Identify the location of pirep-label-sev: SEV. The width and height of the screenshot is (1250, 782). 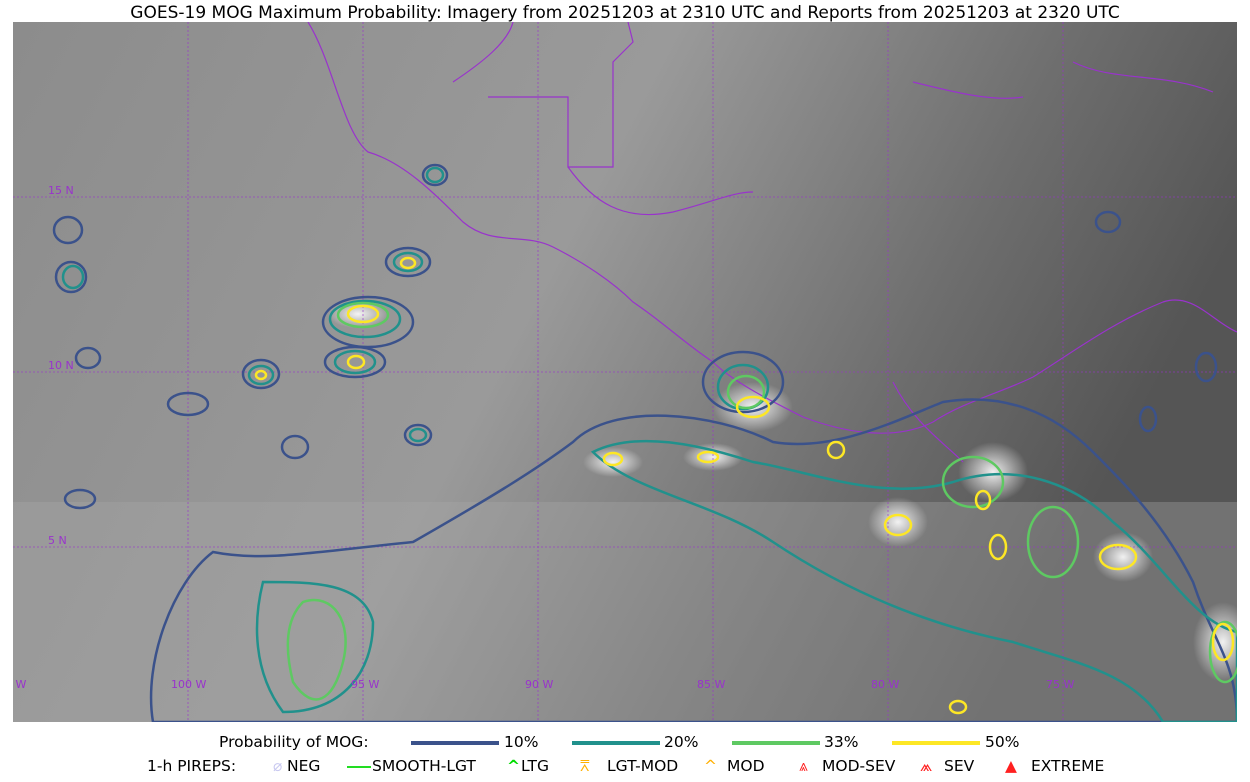
(959, 766).